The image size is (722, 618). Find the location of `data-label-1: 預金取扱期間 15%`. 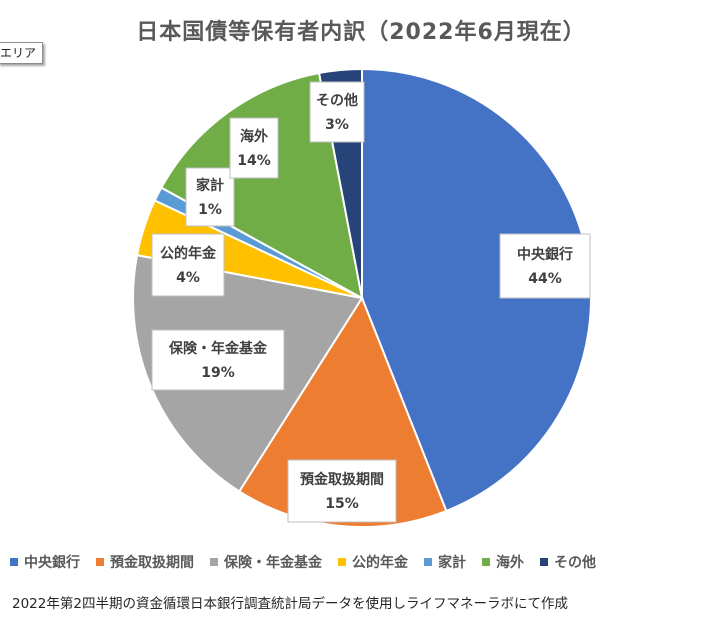

data-label-1: 預金取扱期間 15% is located at coordinates (342, 491).